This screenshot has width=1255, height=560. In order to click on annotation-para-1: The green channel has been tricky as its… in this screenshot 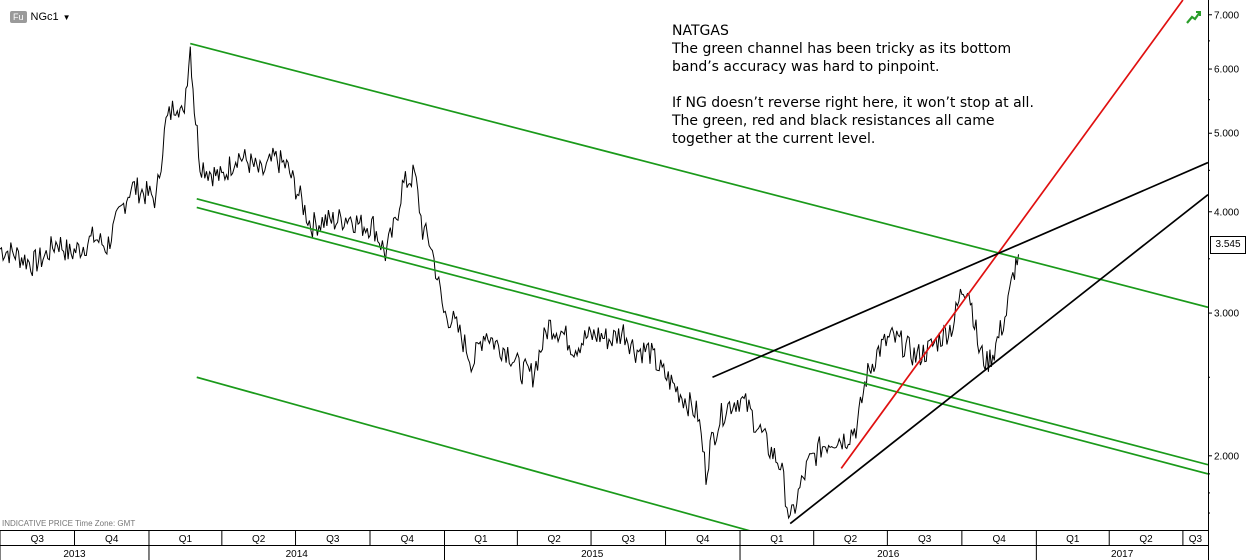, I will do `click(842, 58)`.